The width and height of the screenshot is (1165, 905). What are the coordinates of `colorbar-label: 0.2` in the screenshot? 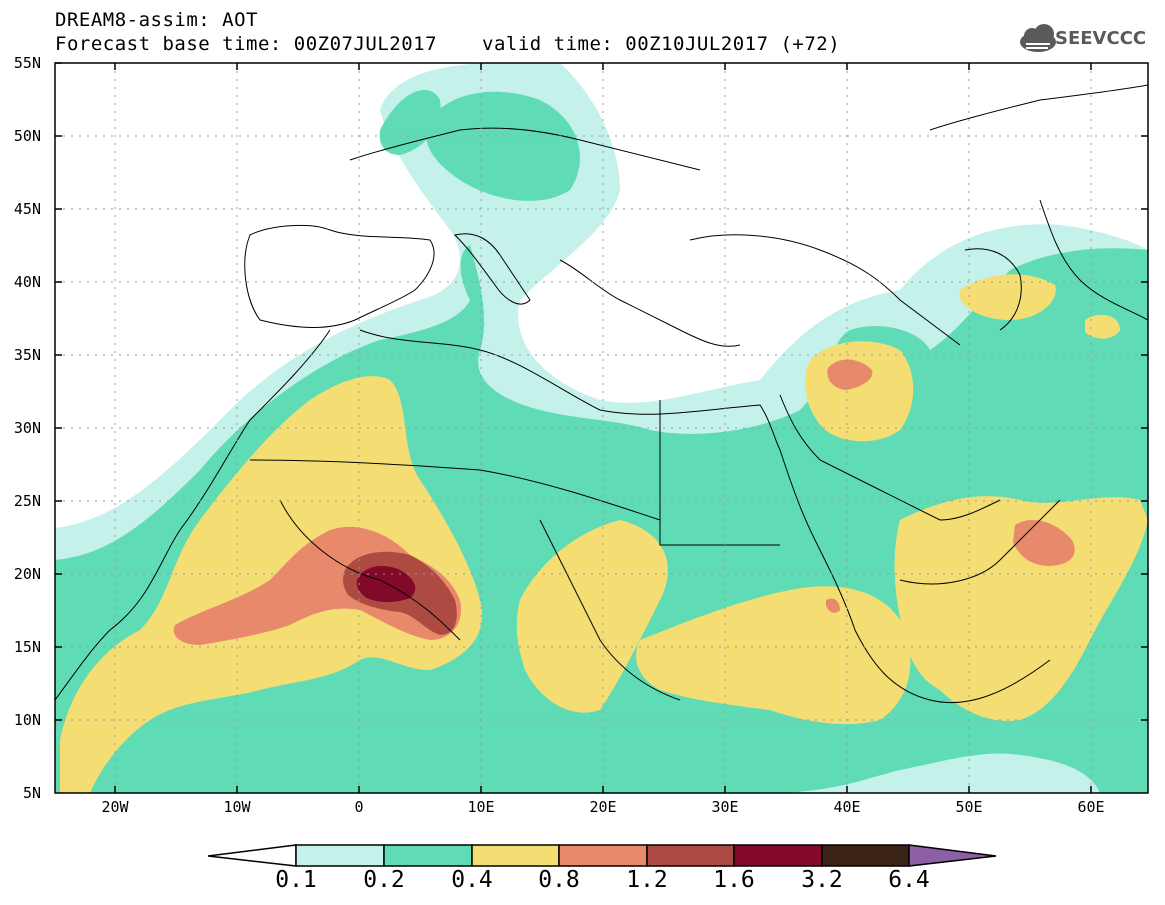 It's located at (384, 880).